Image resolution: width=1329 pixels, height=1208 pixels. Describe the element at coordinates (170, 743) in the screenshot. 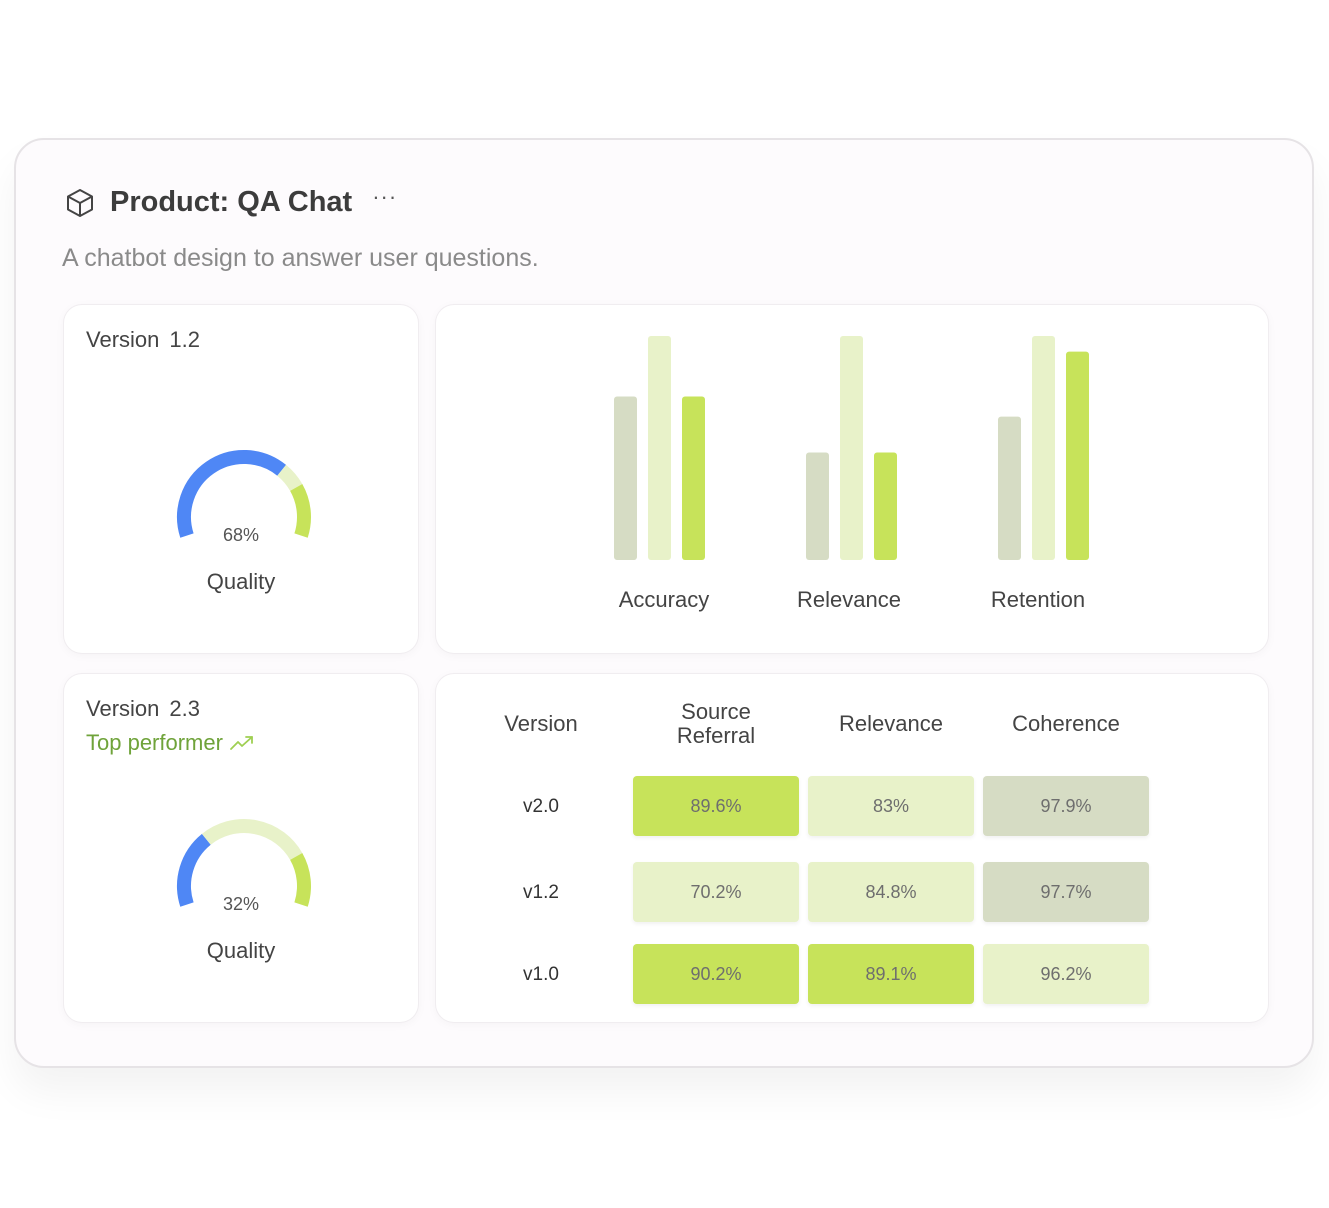

I see `top-performer-badge: Top performer` at that location.